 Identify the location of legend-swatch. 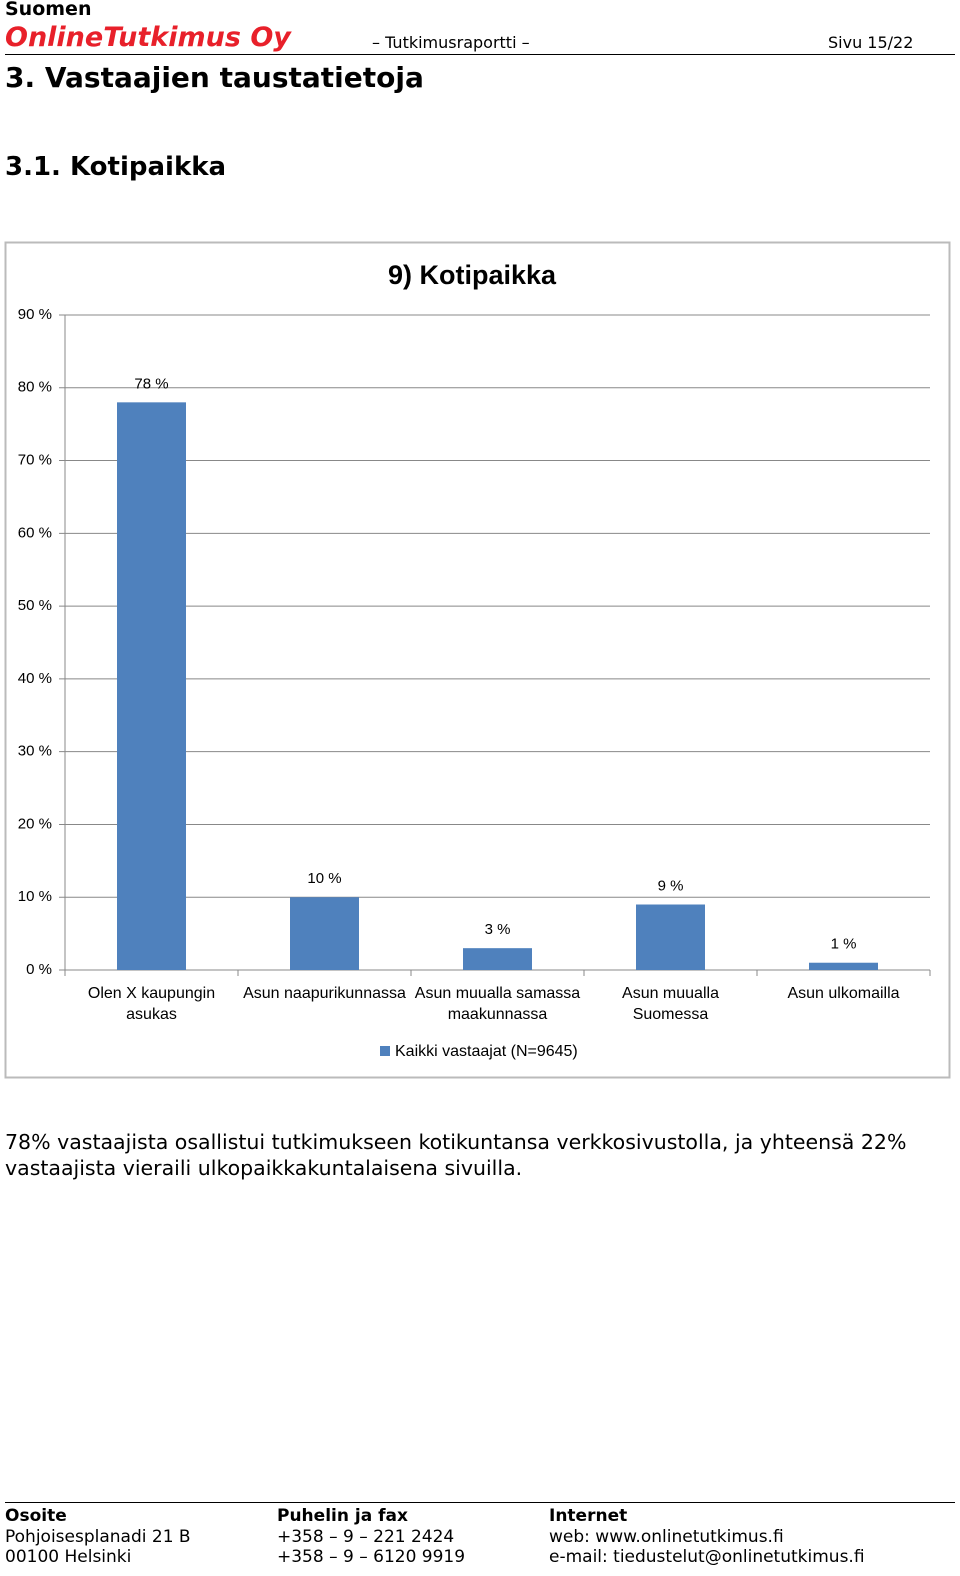
(385, 1051).